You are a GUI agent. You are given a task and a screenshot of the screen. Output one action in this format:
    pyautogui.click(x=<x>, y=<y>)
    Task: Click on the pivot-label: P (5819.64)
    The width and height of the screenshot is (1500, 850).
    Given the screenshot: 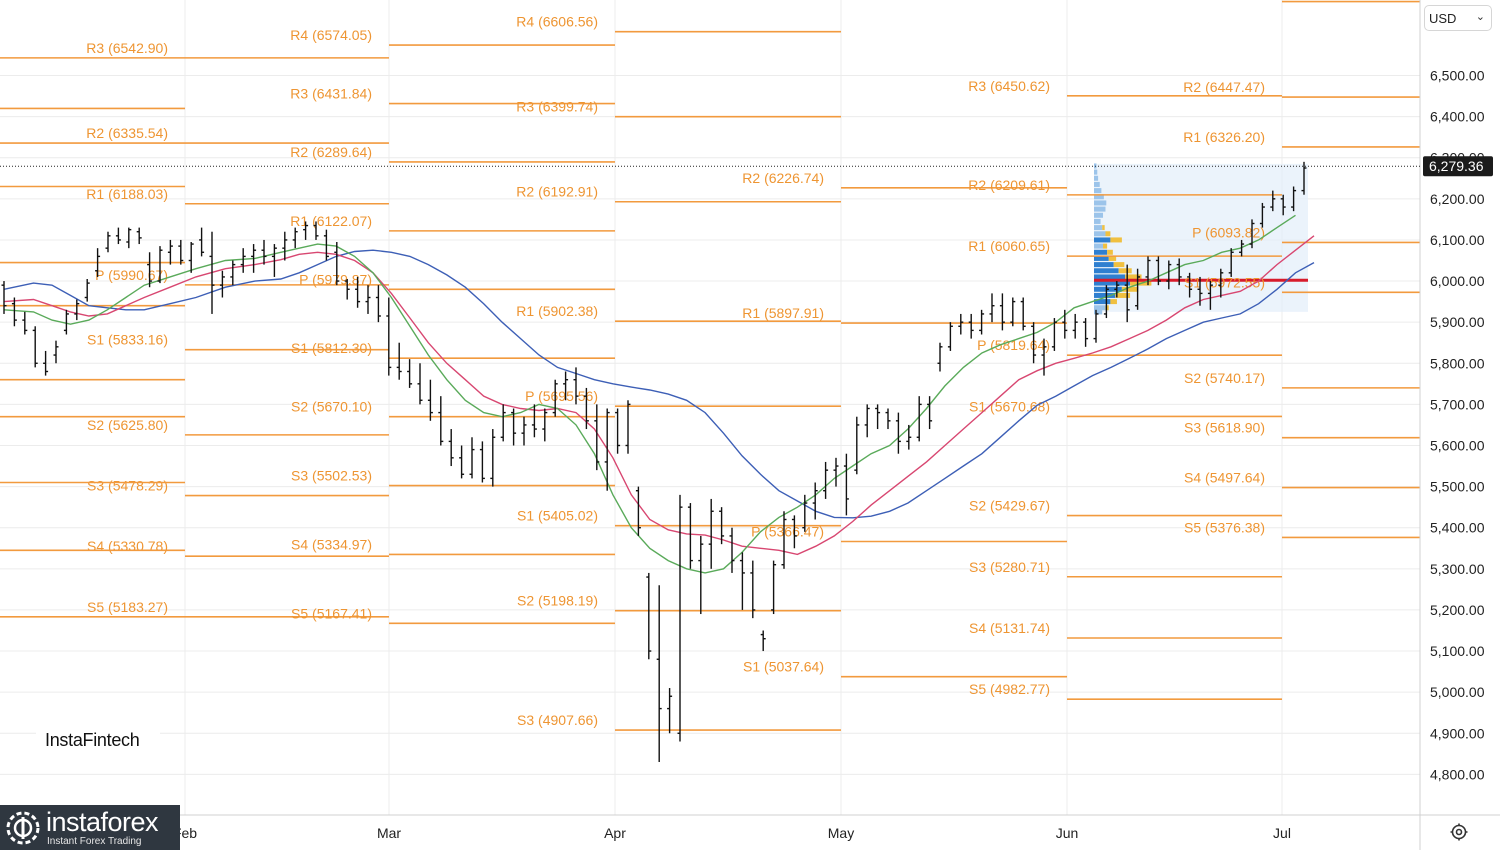 What is the action you would take?
    pyautogui.click(x=1013, y=345)
    